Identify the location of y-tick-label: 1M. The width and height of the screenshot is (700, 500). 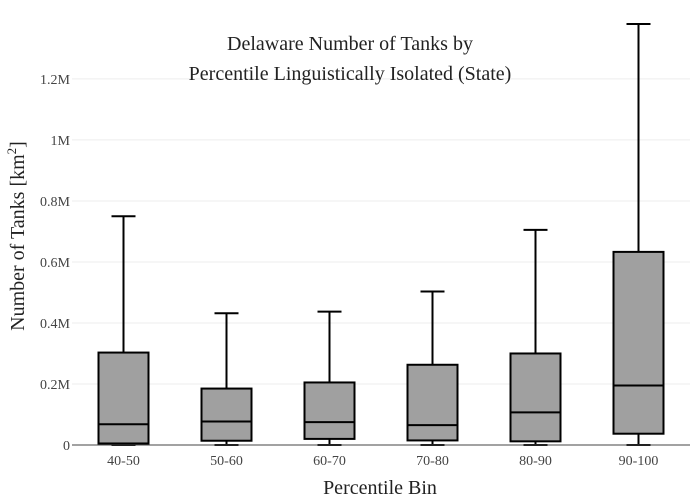
(61, 141).